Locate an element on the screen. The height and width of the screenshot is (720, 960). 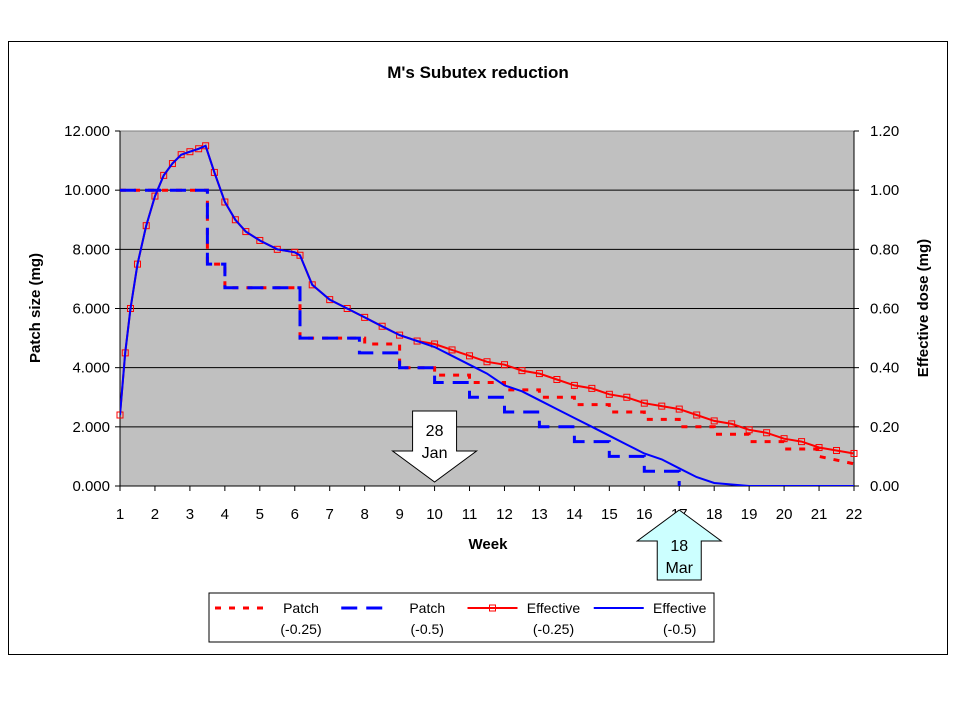
x-tick-label: 13 is located at coordinates (539, 514).